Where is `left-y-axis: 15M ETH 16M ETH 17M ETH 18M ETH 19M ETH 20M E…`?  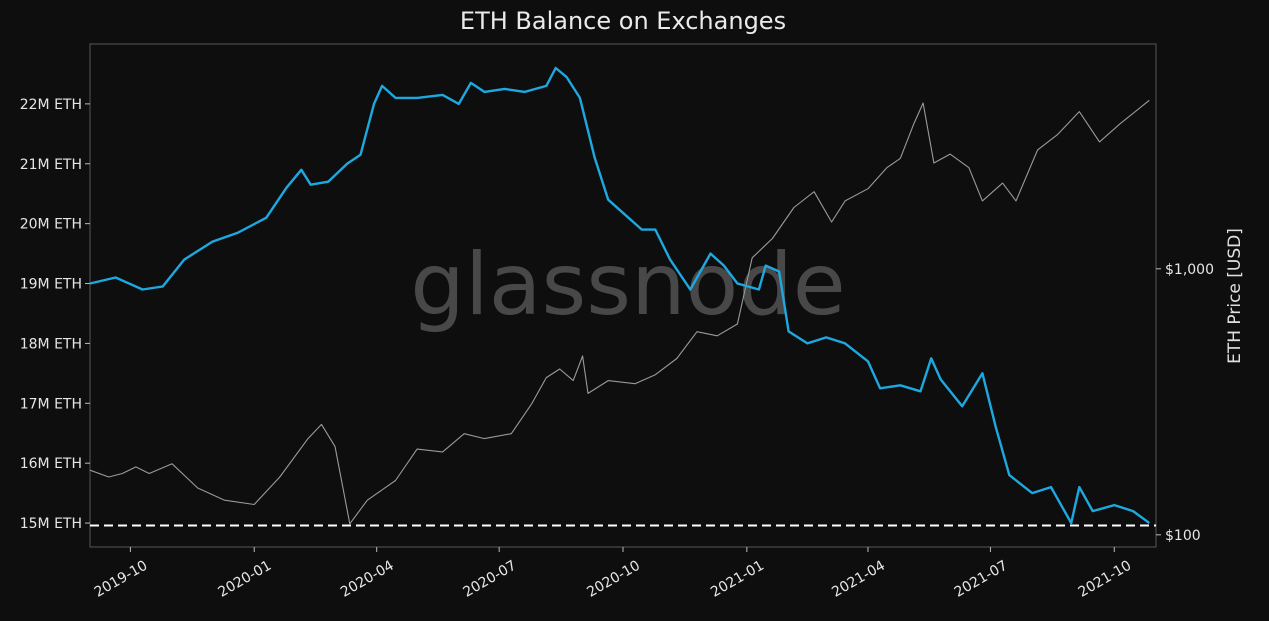
left-y-axis: 15M ETH 16M ETH 17M ETH 18M ETH 19M ETH 20M E… is located at coordinates (55, 314).